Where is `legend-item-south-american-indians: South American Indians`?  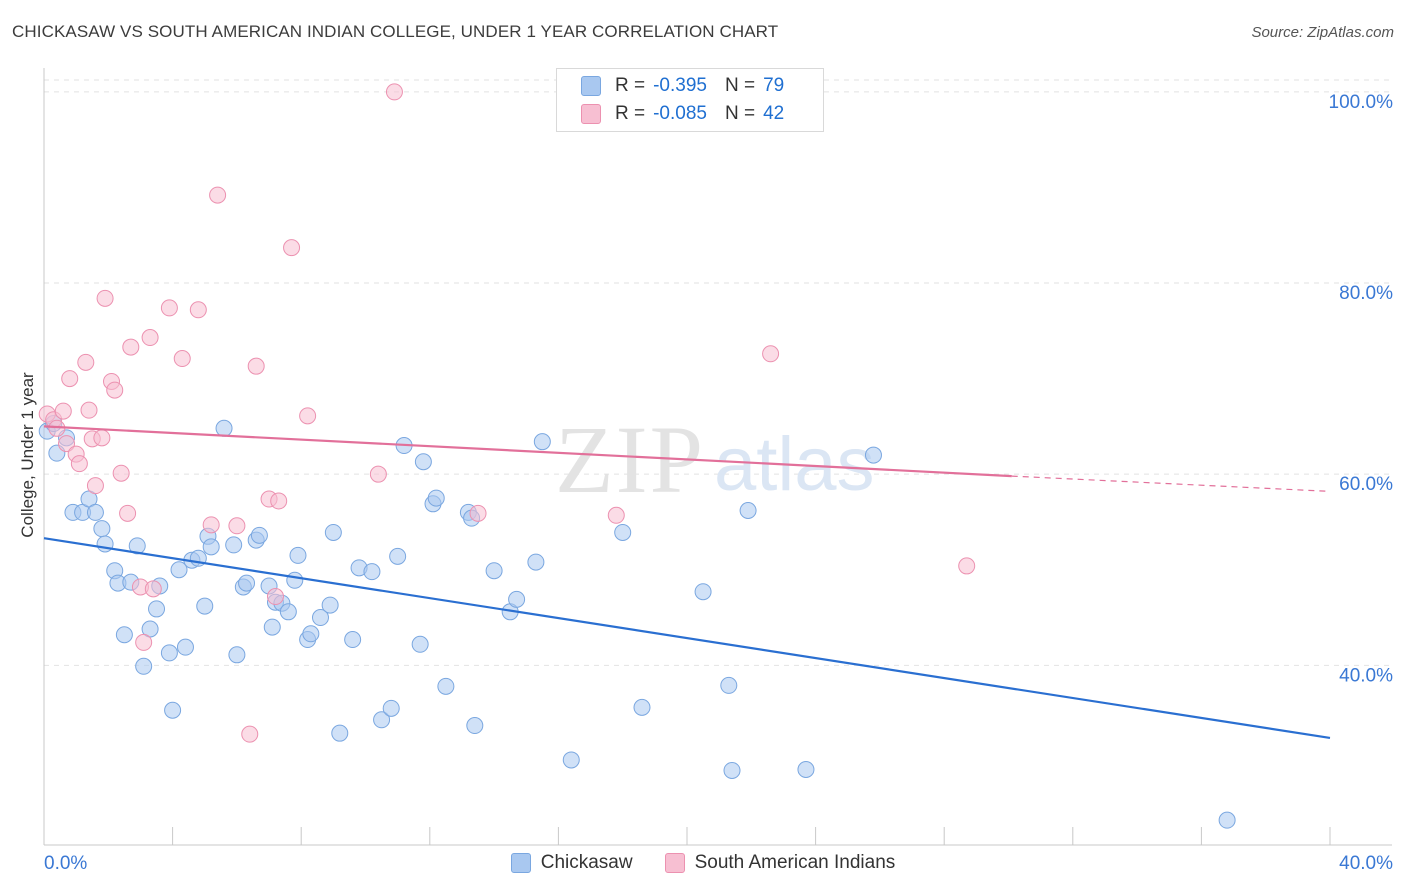
legend-item-south-american-indians: South American Indians is located at coordinates (780, 863).